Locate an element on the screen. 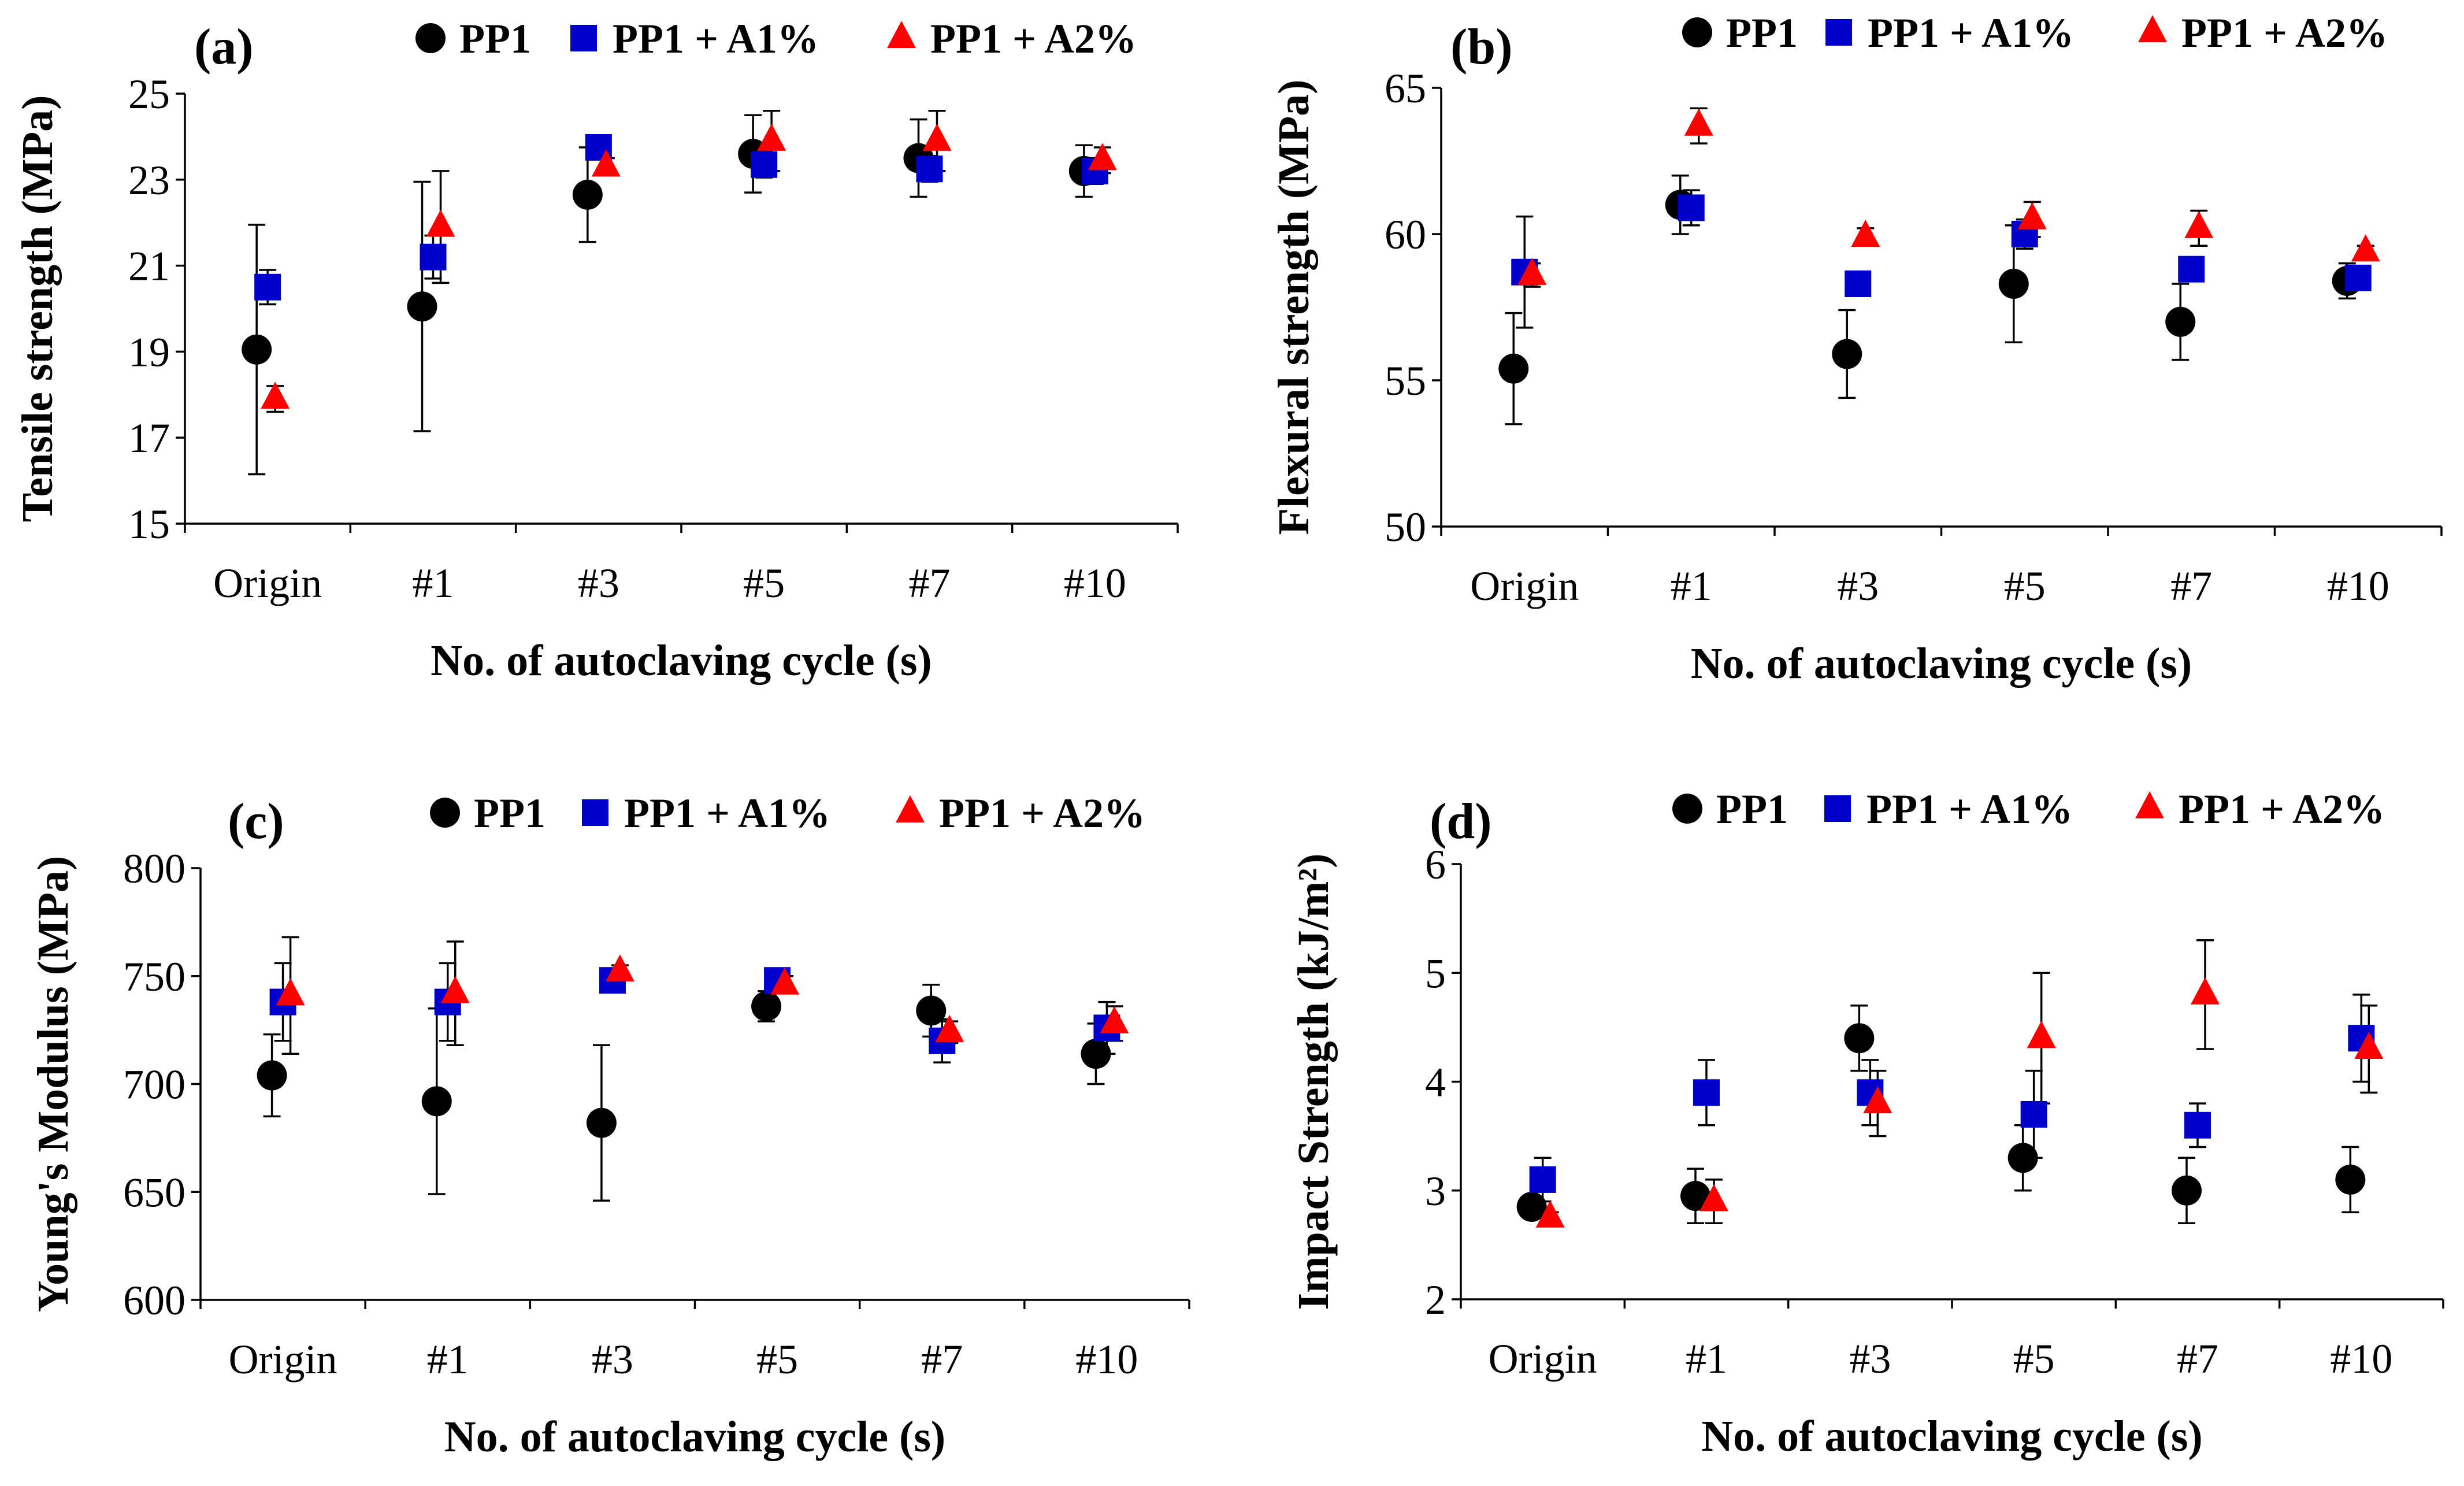 This screenshot has height=1486, width=2464. y-tick-label: 19 is located at coordinates (149, 352).